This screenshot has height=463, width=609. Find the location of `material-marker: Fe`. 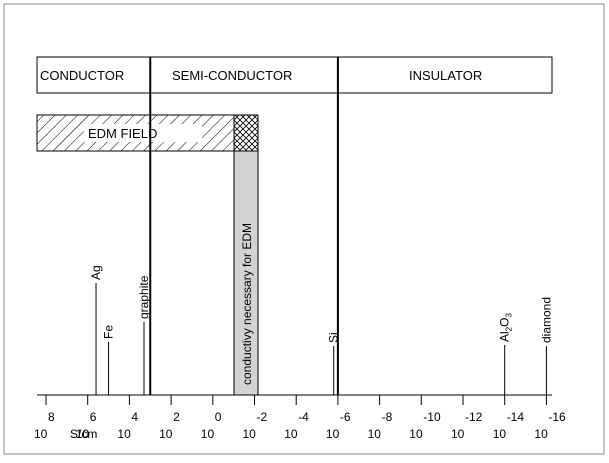

material-marker: Fe is located at coordinates (109, 360).